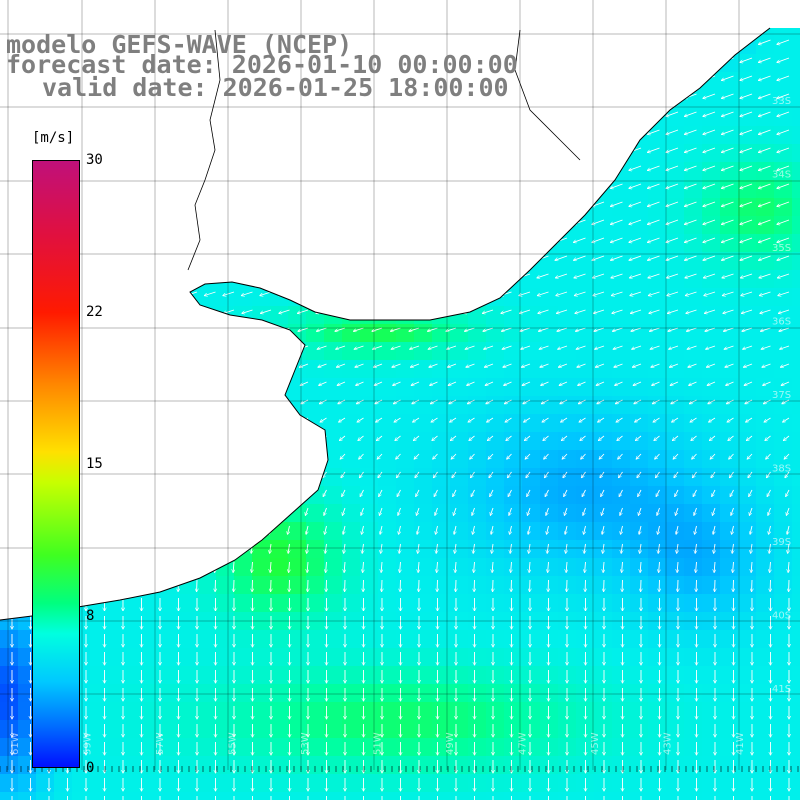 The height and width of the screenshot is (800, 800). Describe the element at coordinates (53, 138) in the screenshot. I see `colorbar-units: [m/s]` at that location.